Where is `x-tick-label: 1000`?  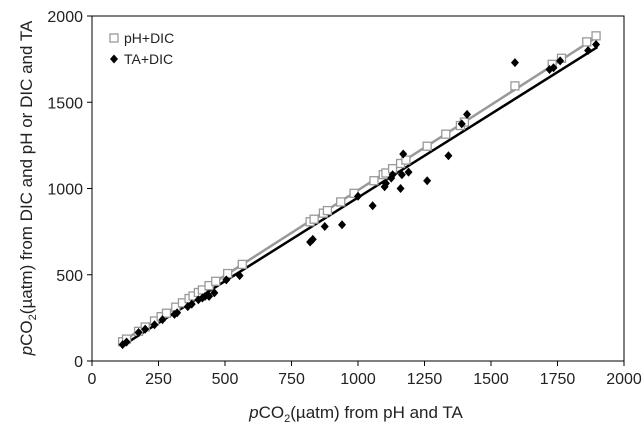 x-tick-label: 1000 is located at coordinates (358, 379).